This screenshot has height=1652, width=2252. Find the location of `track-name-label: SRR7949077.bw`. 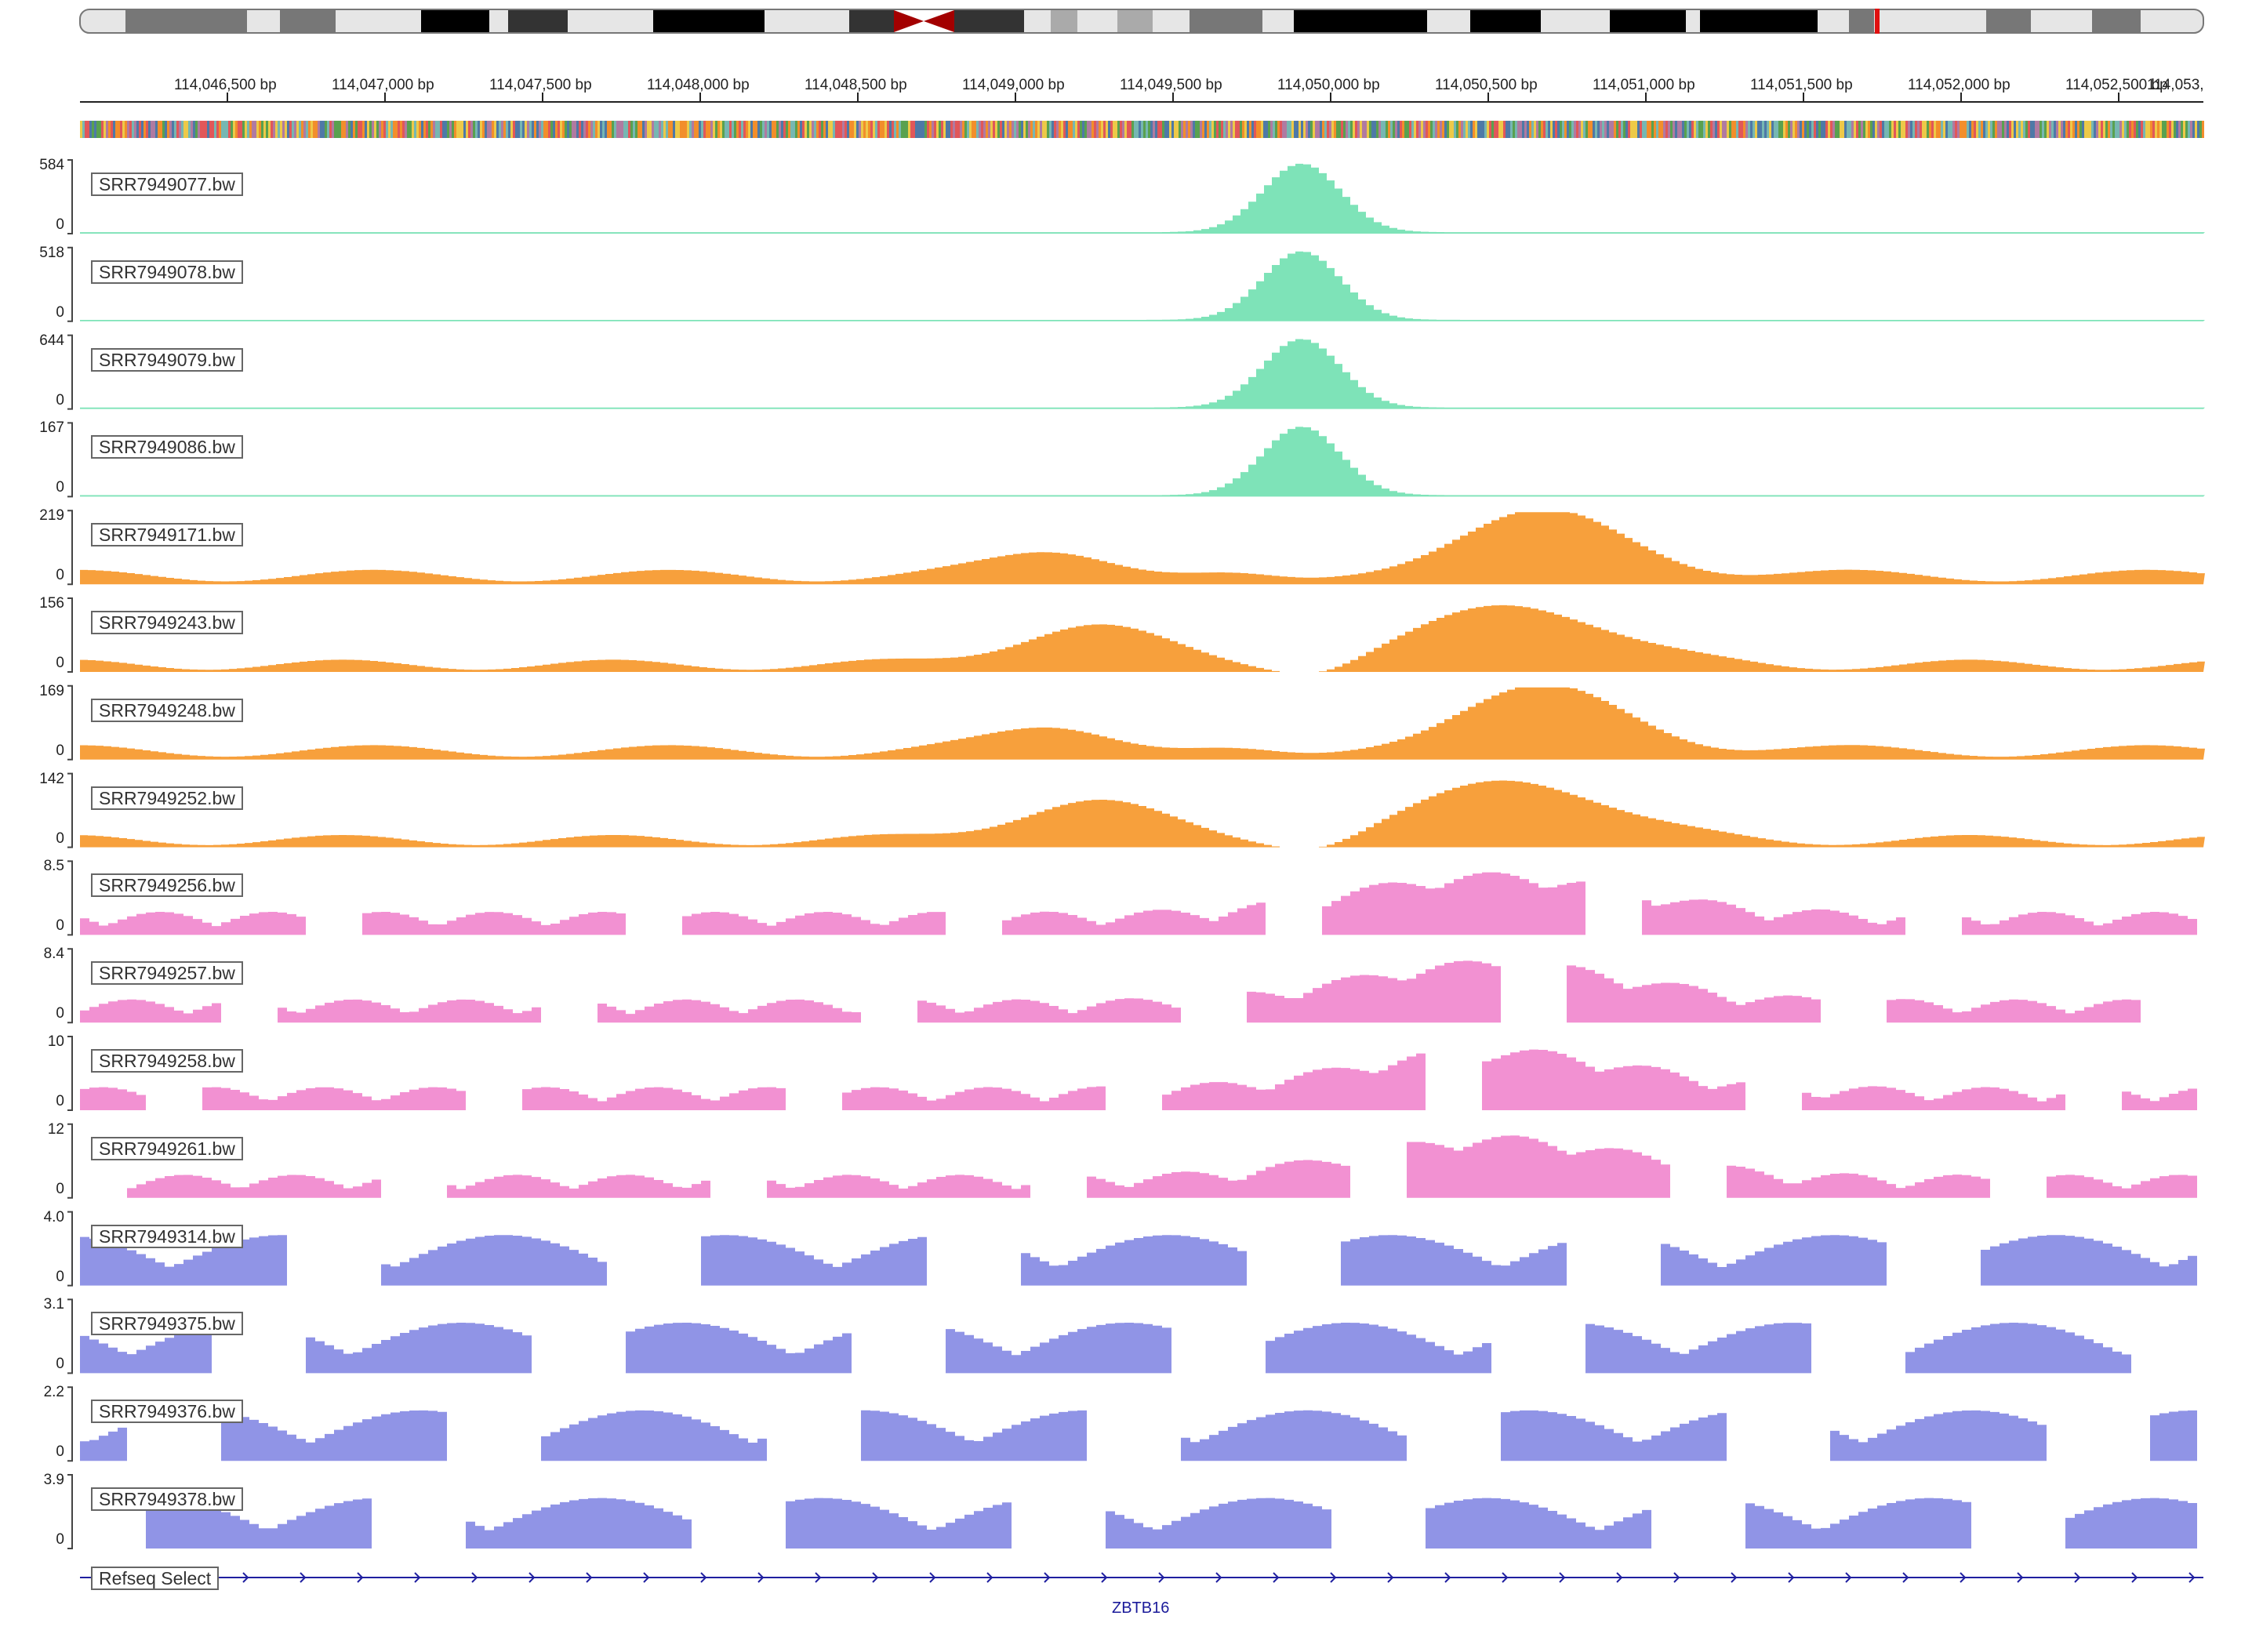

track-name-label: SRR7949077.bw is located at coordinates (167, 184).